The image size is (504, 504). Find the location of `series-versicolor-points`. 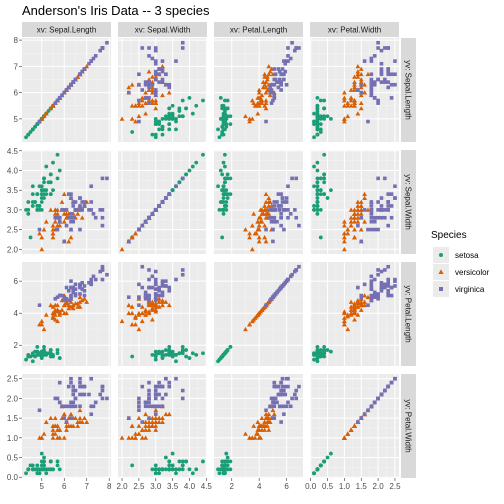

series-versicolor-points is located at coordinates (260, 421).